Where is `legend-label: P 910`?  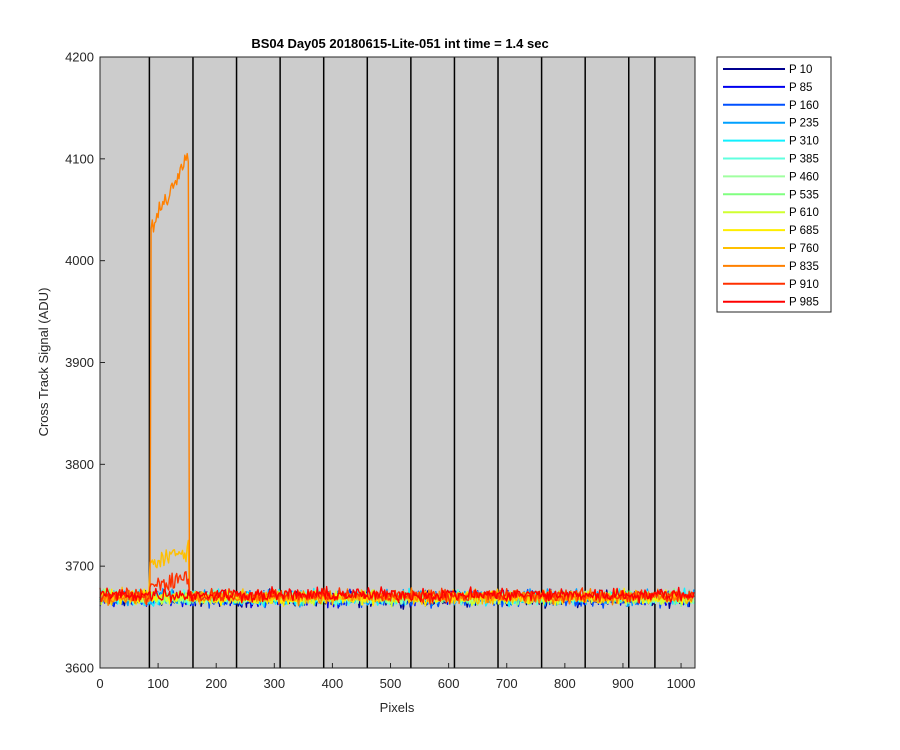 legend-label: P 910 is located at coordinates (804, 285).